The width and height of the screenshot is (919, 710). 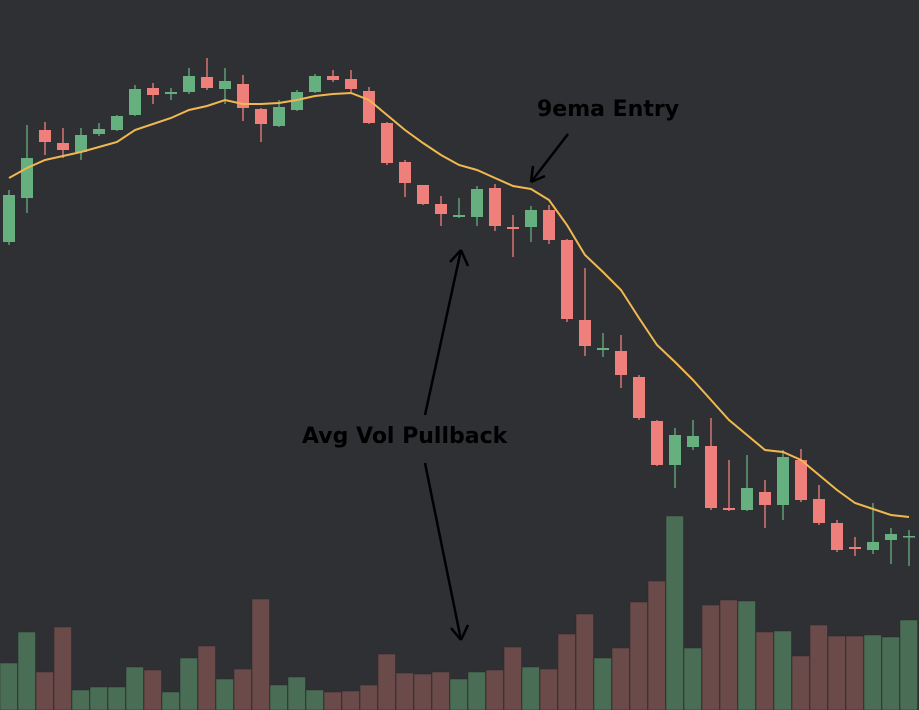 I want to click on arrow-down, so click(x=446, y=551).